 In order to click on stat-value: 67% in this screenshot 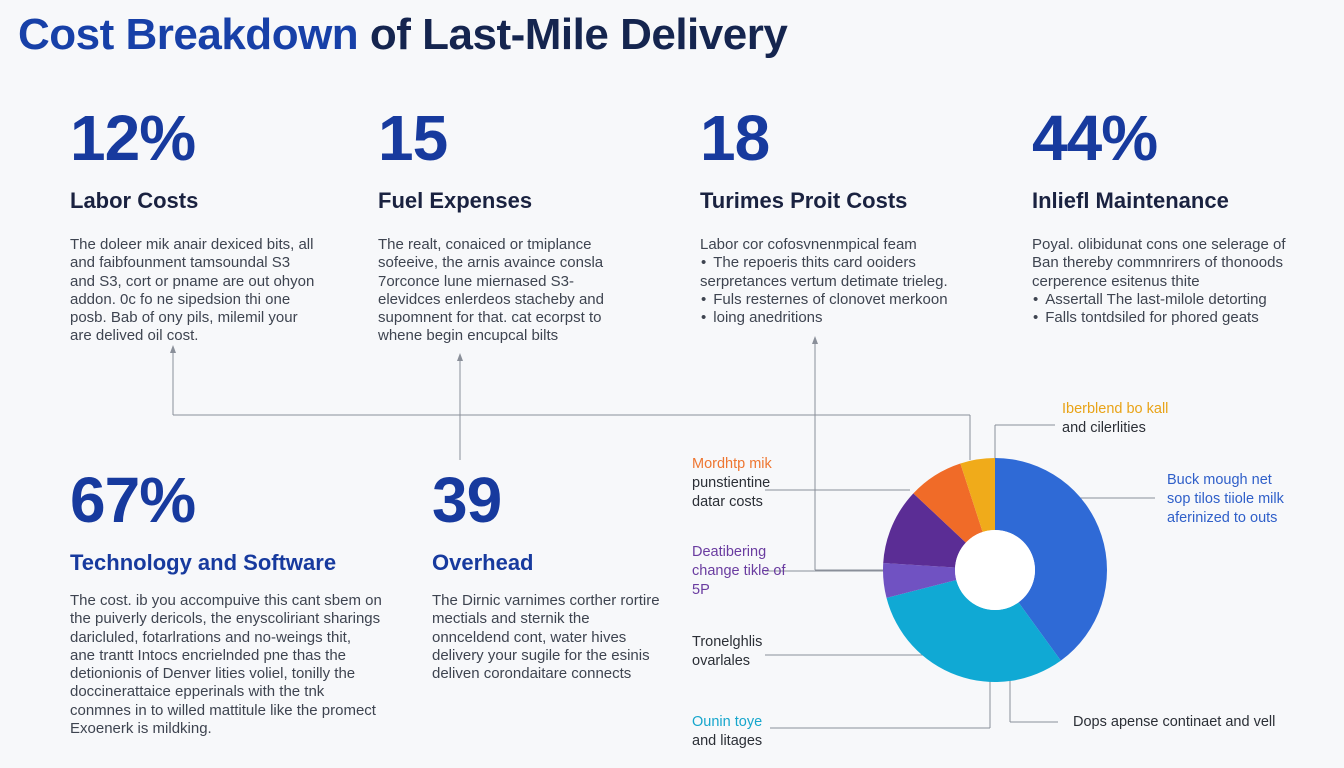, I will do `click(133, 500)`.